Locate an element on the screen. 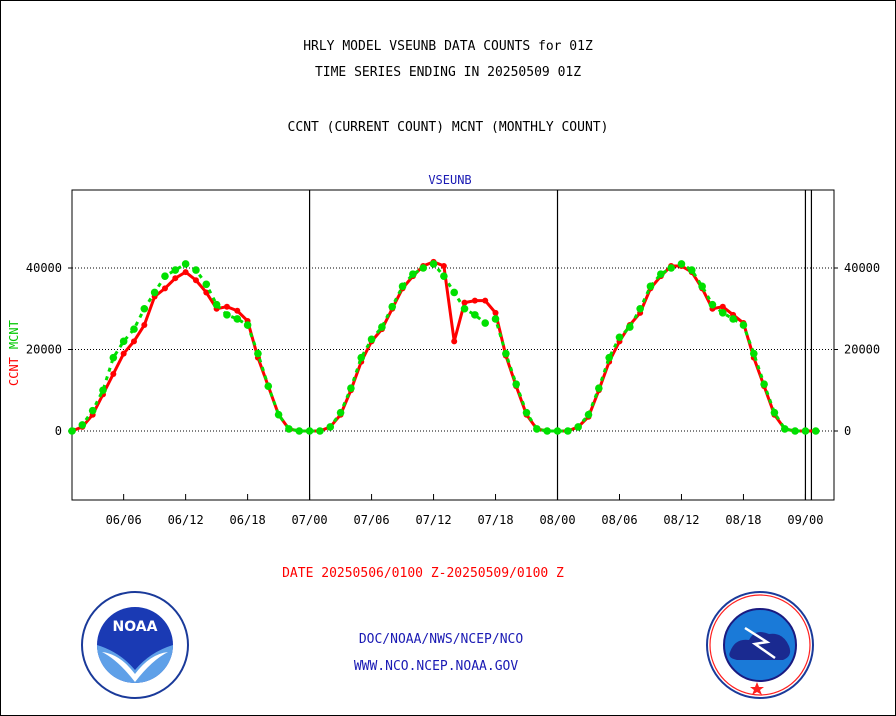  x-tick-06/06: 06/06 is located at coordinates (124, 520).